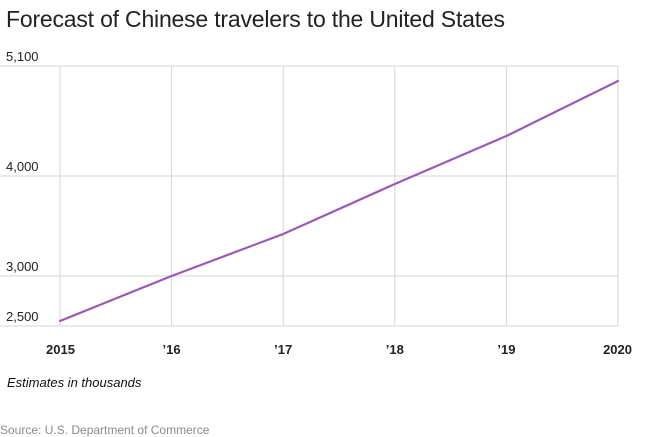  Describe the element at coordinates (22, 316) in the screenshot. I see `y-tick-label: 2,500` at that location.